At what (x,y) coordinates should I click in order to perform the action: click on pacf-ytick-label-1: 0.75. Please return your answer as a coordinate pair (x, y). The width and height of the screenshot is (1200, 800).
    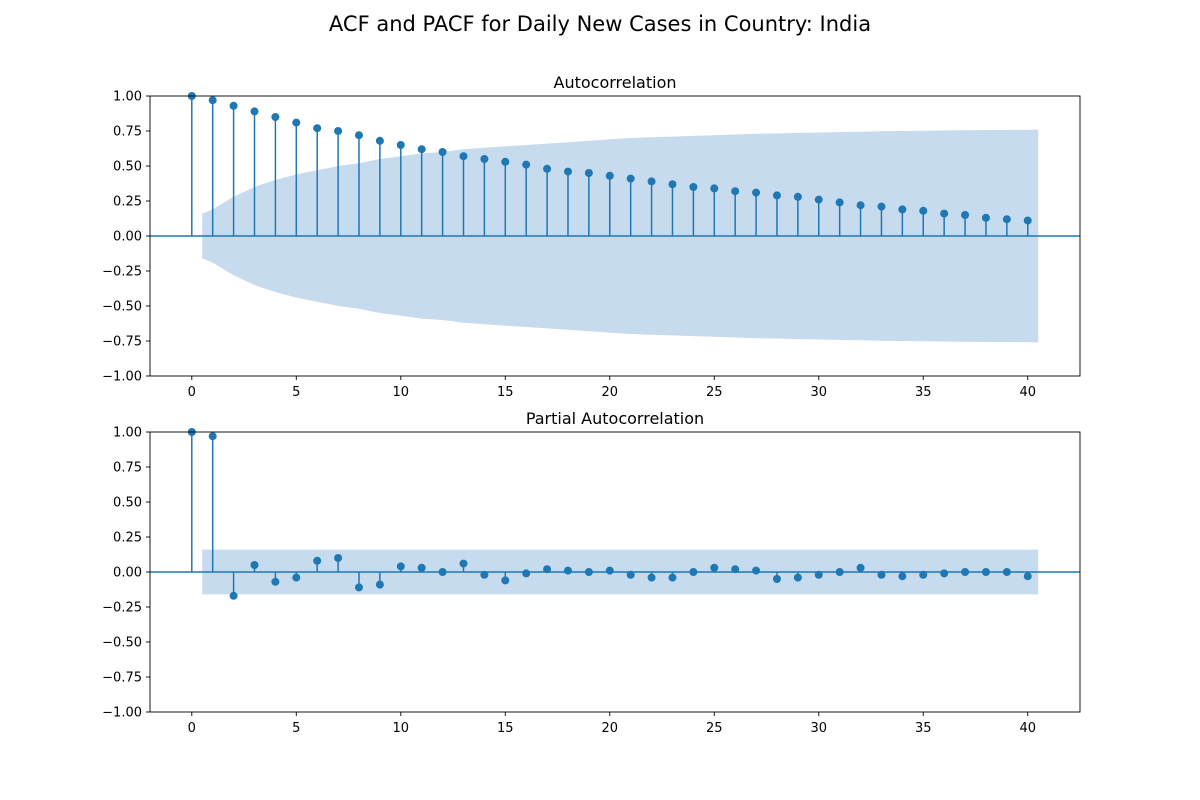
    Looking at the image, I should click on (127, 468).